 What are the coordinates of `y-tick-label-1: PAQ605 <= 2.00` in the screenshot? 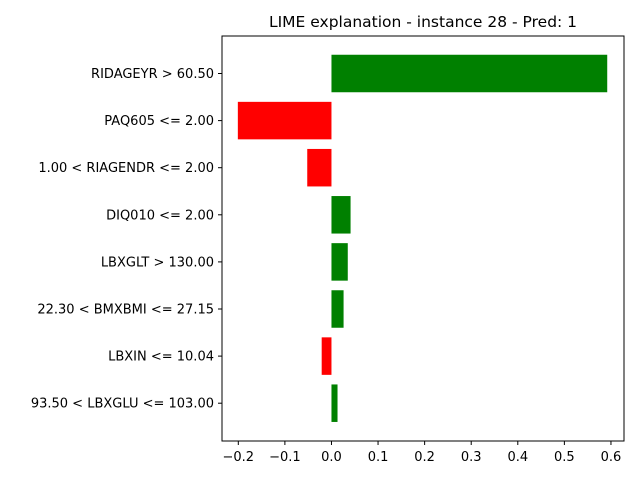 It's located at (159, 121).